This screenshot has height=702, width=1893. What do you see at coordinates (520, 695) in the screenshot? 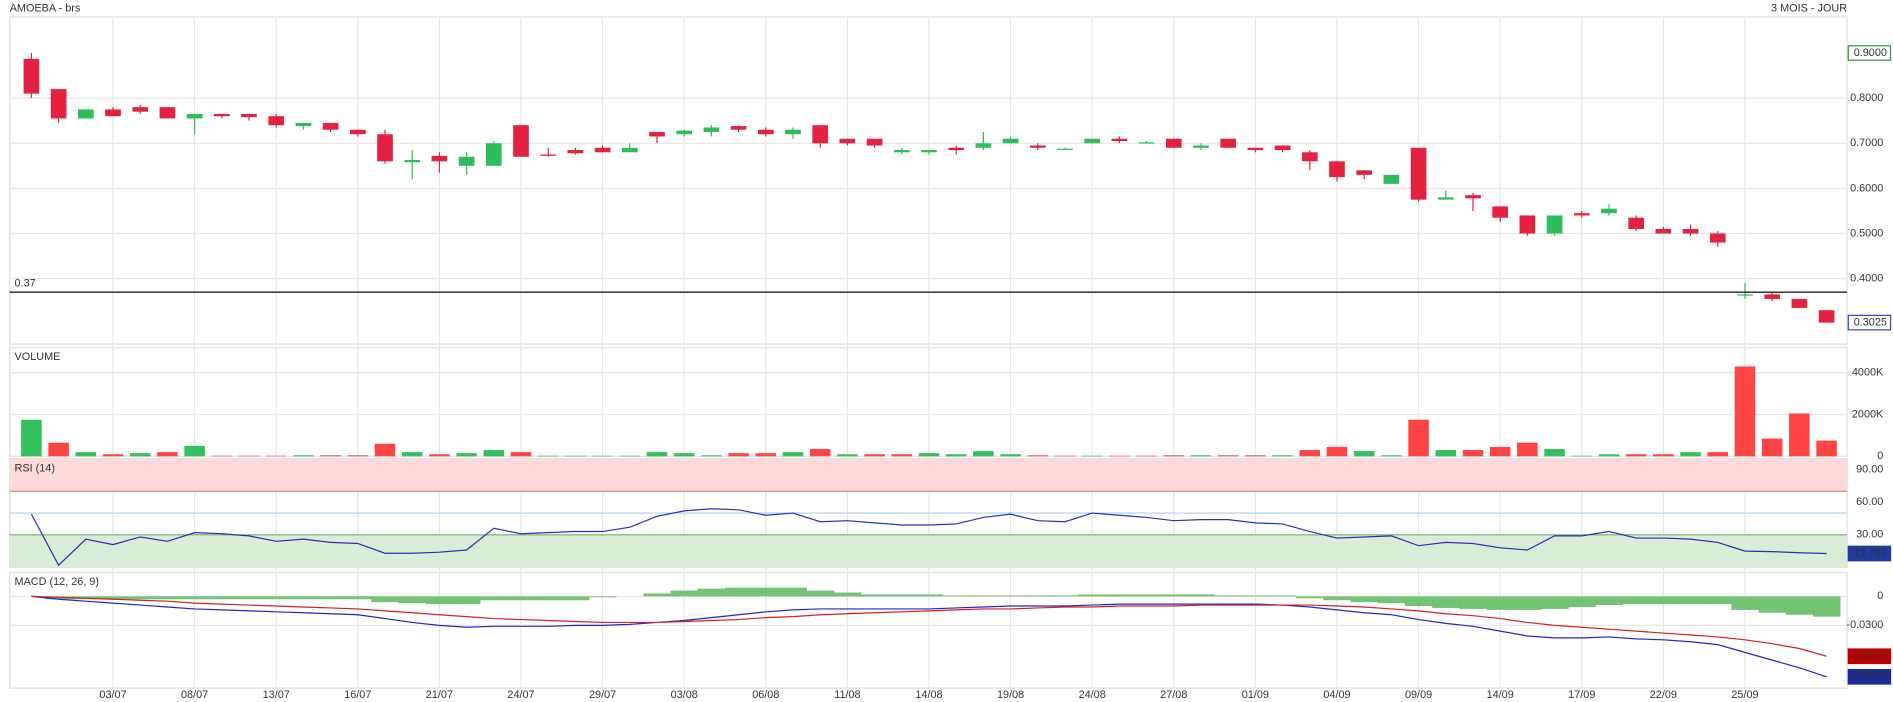
I see `x-tick-label: 24/07` at bounding box center [520, 695].